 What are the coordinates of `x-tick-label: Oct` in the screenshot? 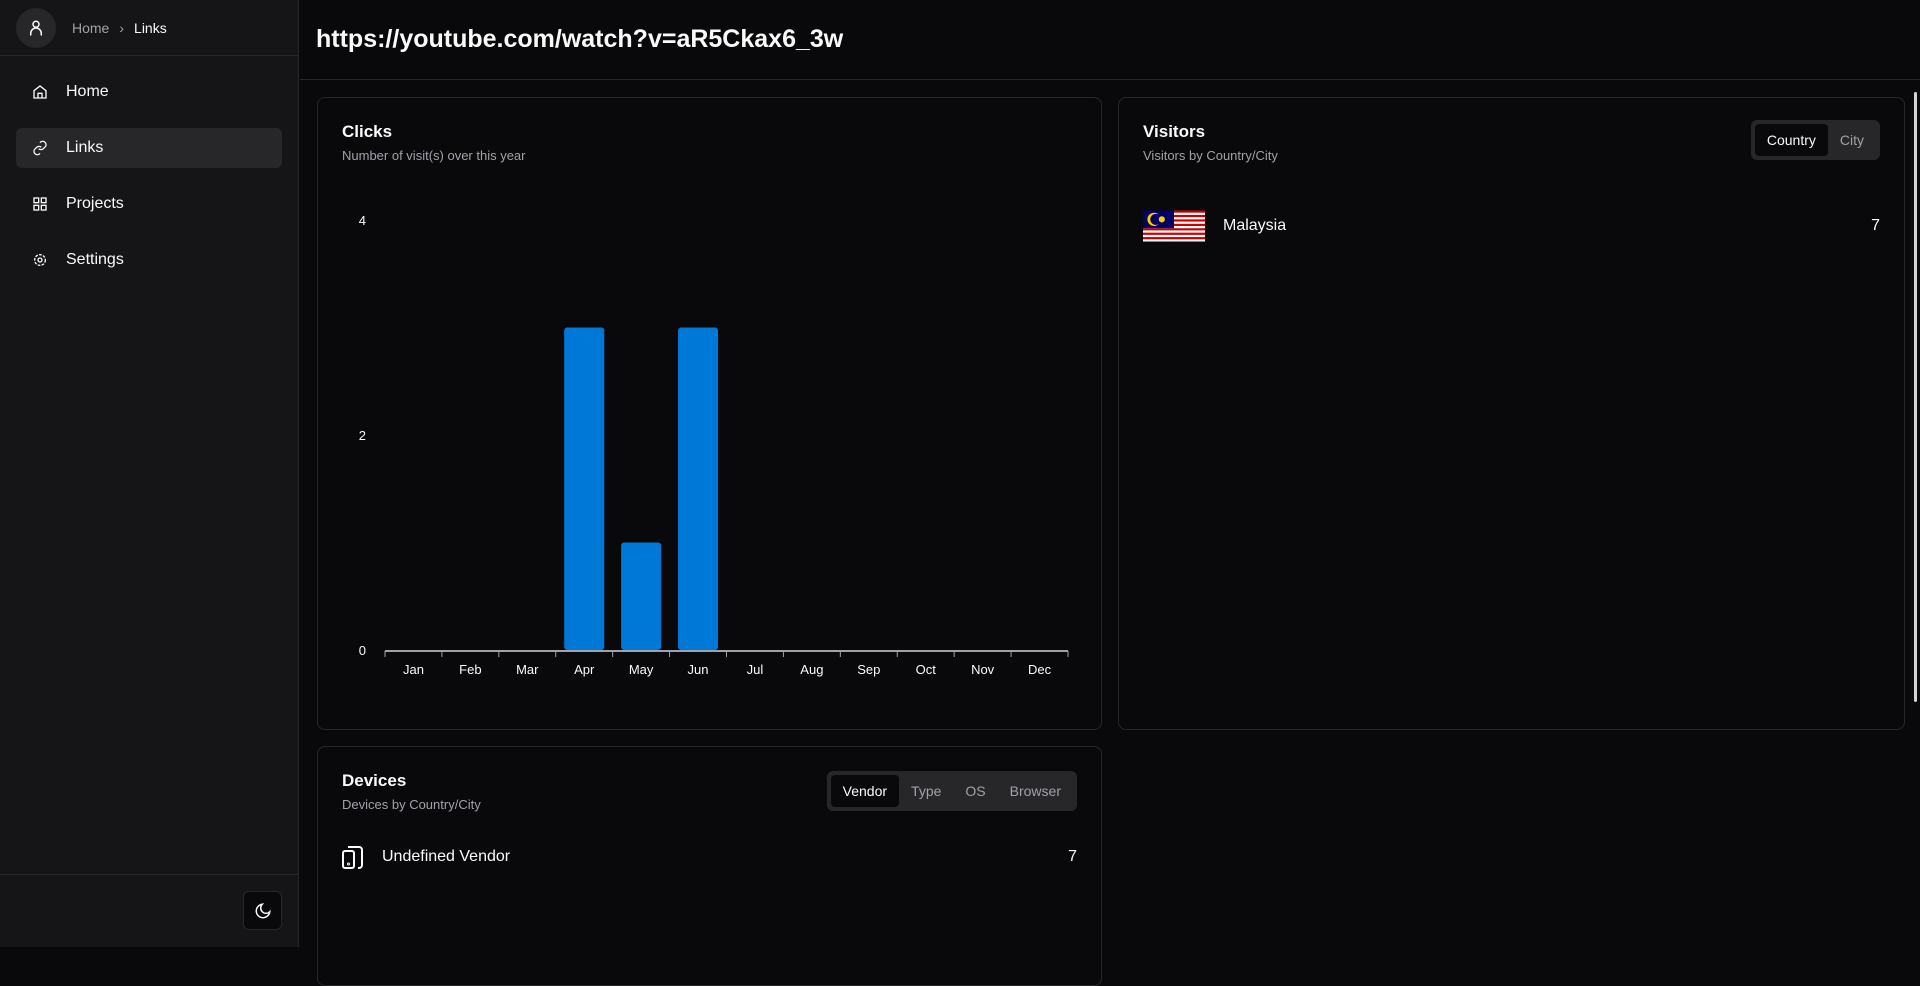 It's located at (926, 669).